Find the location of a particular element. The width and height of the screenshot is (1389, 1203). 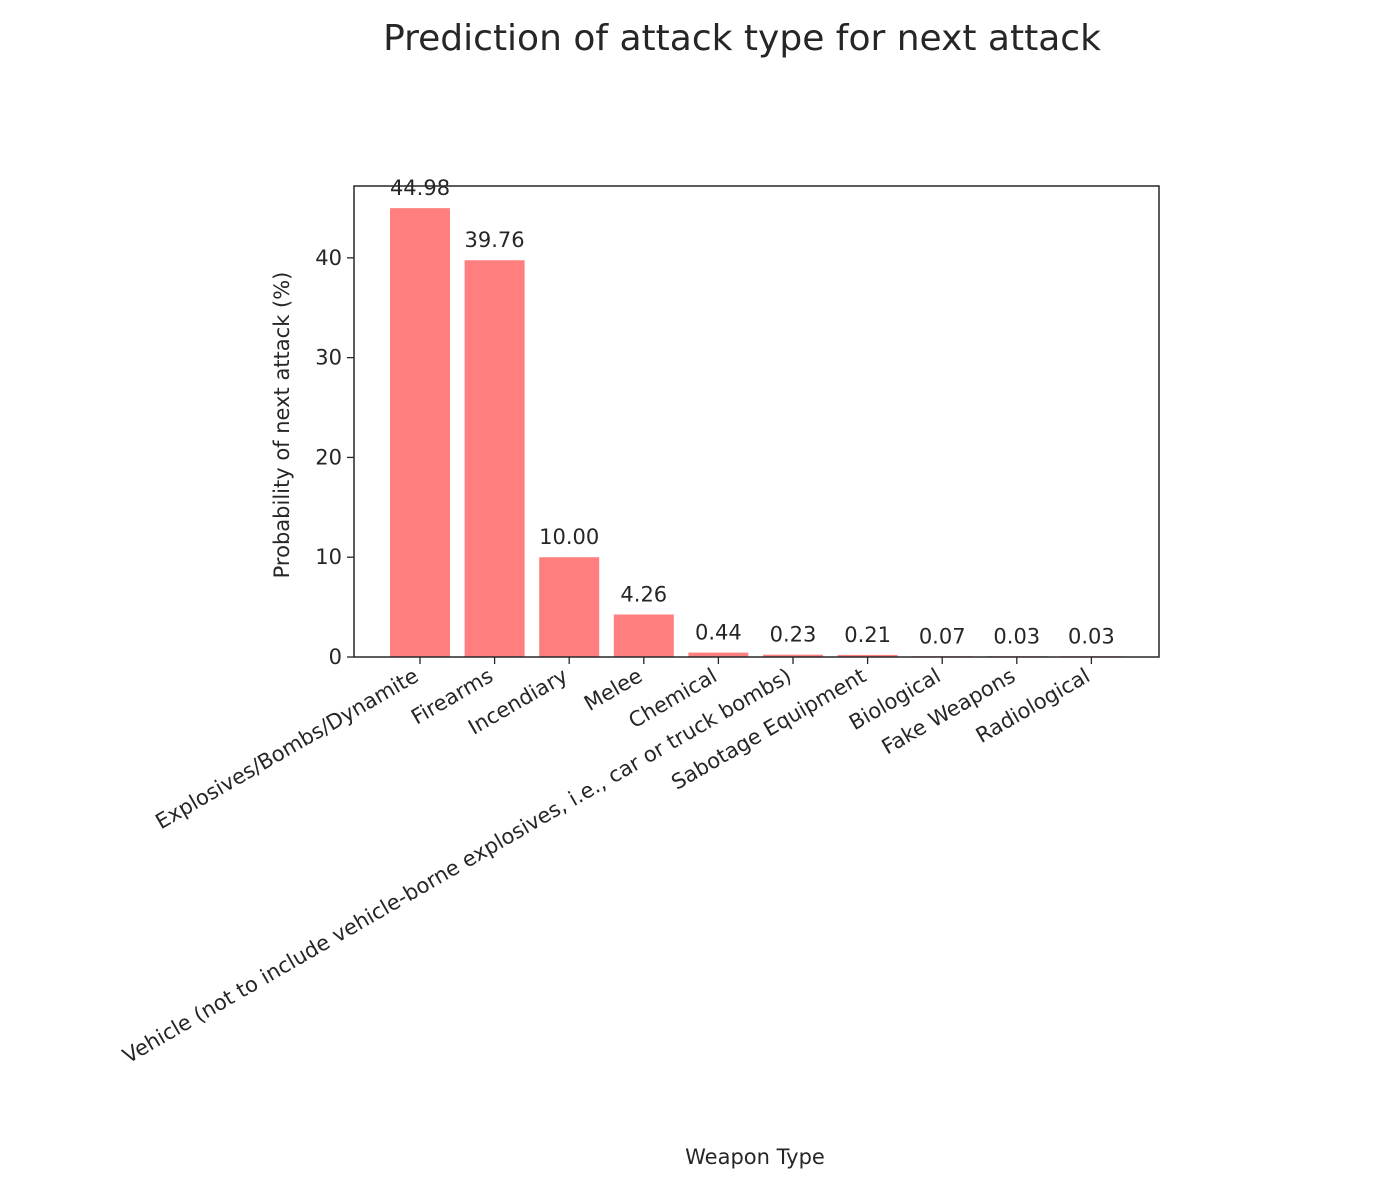

y-axis: 0 10 20 30 40 is located at coordinates (334, 457).